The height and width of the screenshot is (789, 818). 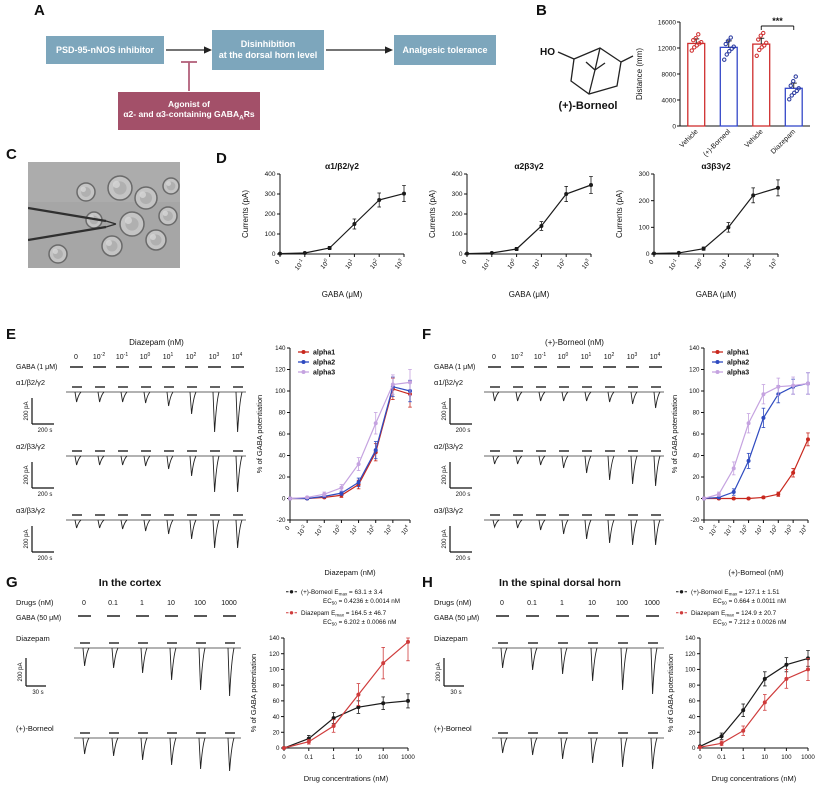 I want to click on tolerance-text: Analgesic tolerance, so click(x=445, y=49).